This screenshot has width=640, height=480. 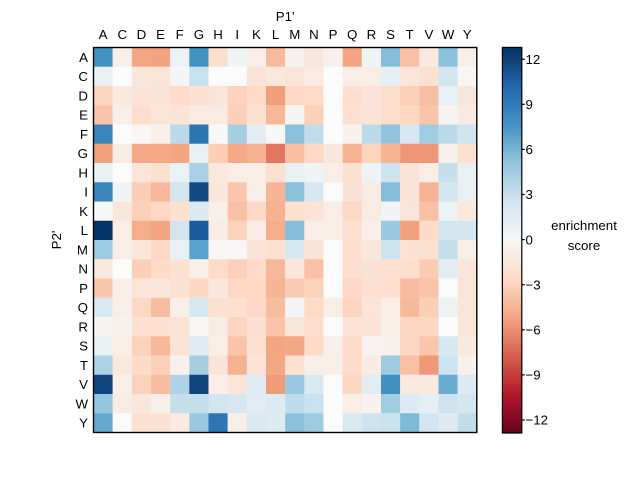 I want to click on svg-text: −6, so click(x=533, y=330).